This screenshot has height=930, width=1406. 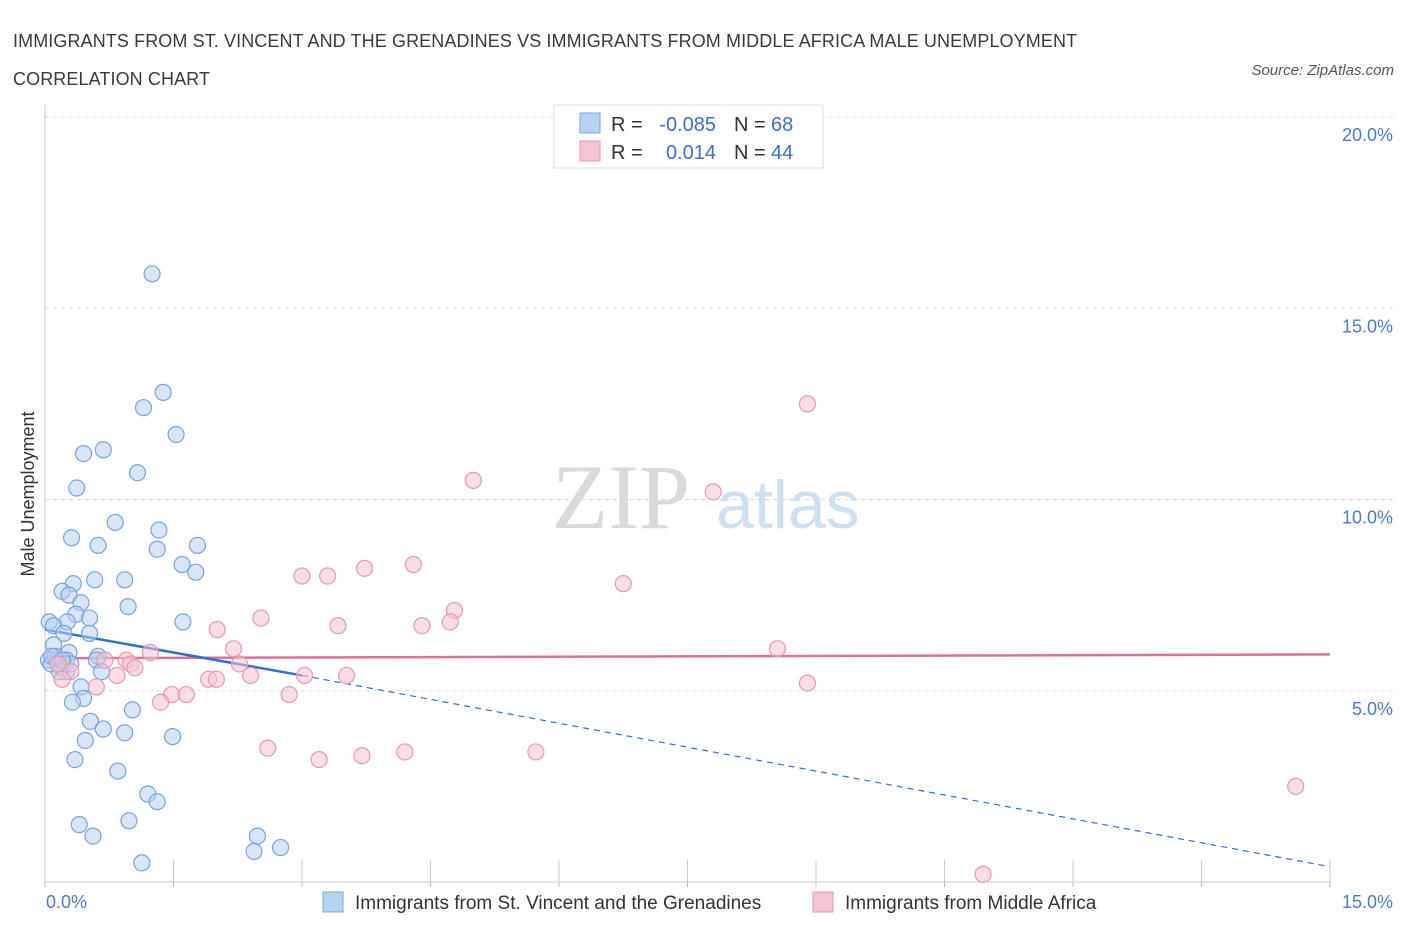 What do you see at coordinates (621, 497) in the screenshot?
I see `watermark-zip: ZIP` at bounding box center [621, 497].